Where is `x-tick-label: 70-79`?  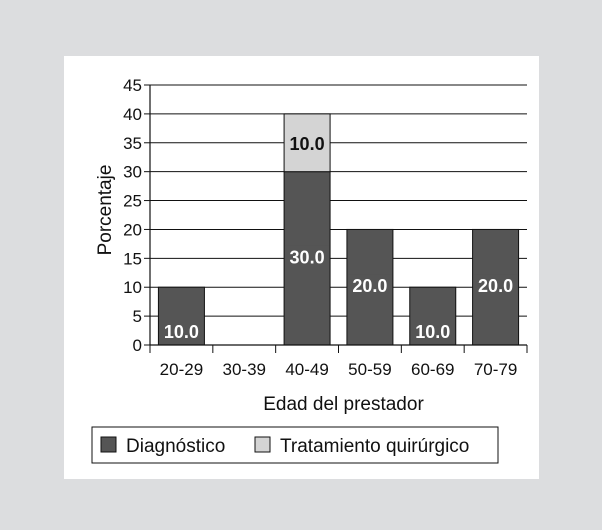 x-tick-label: 70-79 is located at coordinates (495, 369).